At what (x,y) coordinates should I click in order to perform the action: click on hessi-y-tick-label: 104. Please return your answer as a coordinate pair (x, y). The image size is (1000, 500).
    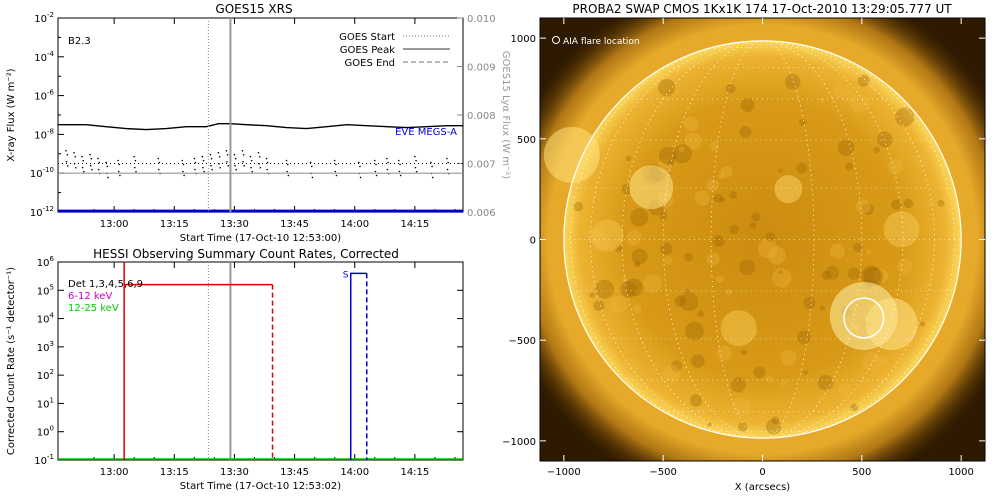
    Looking at the image, I should click on (46, 319).